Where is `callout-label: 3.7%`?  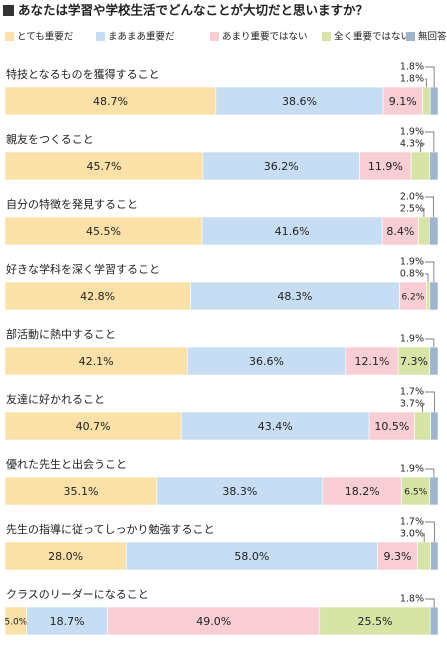 callout-label: 3.7% is located at coordinates (412, 404).